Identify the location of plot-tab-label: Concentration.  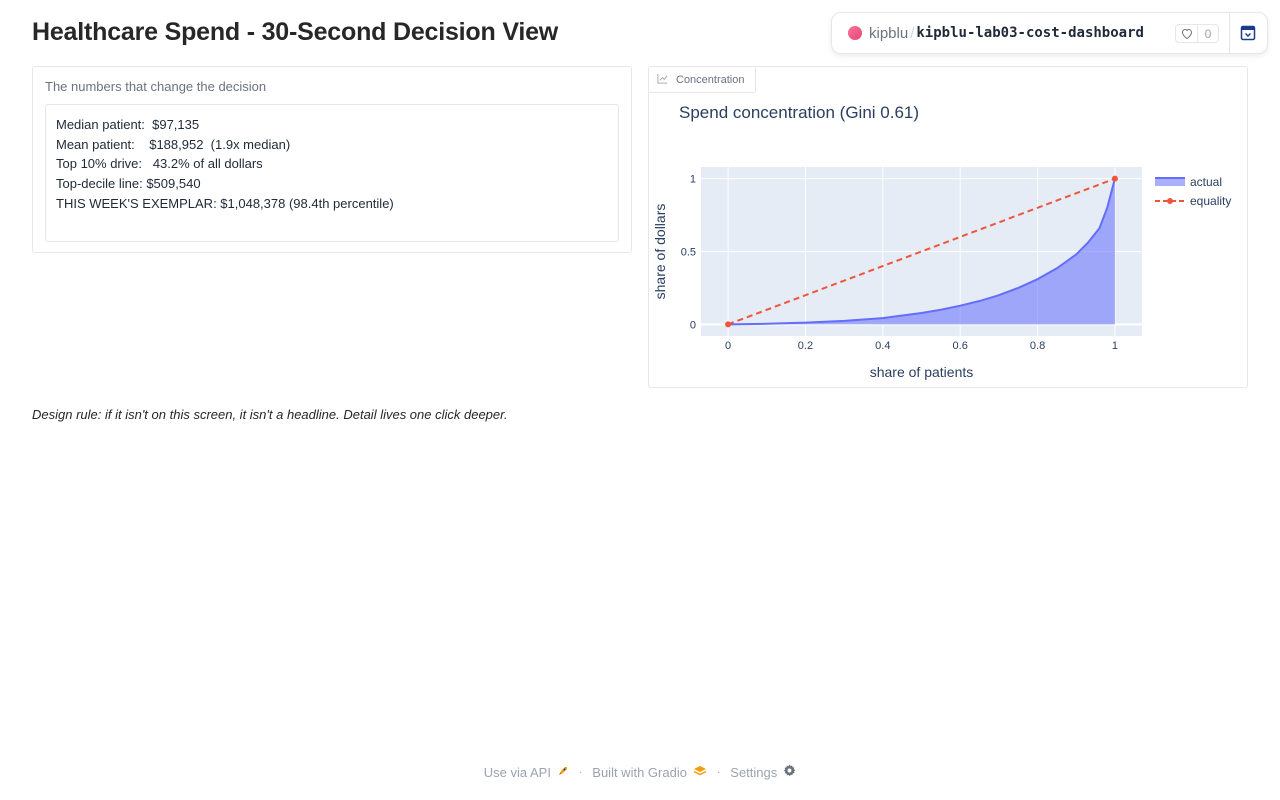
(702, 80).